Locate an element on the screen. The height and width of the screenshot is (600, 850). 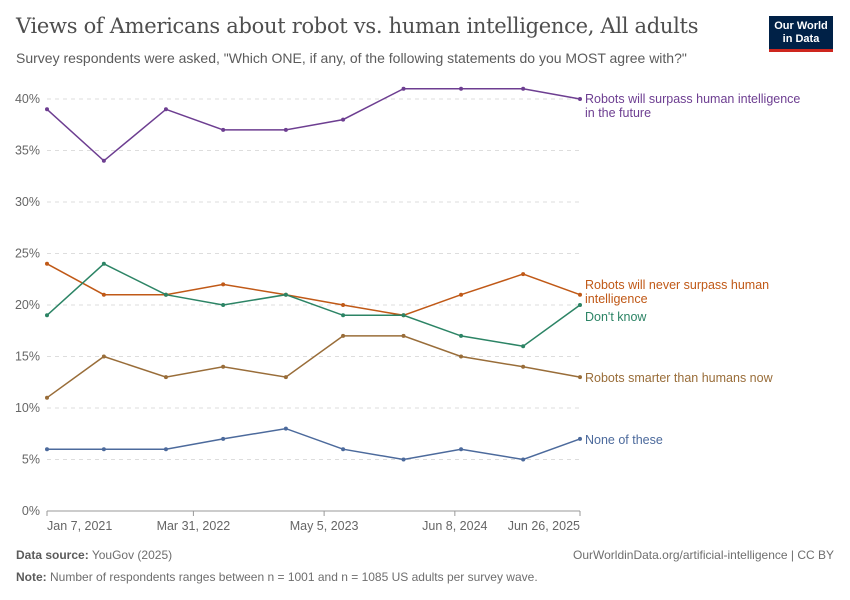
y-tick-label: 40% is located at coordinates (27, 99).